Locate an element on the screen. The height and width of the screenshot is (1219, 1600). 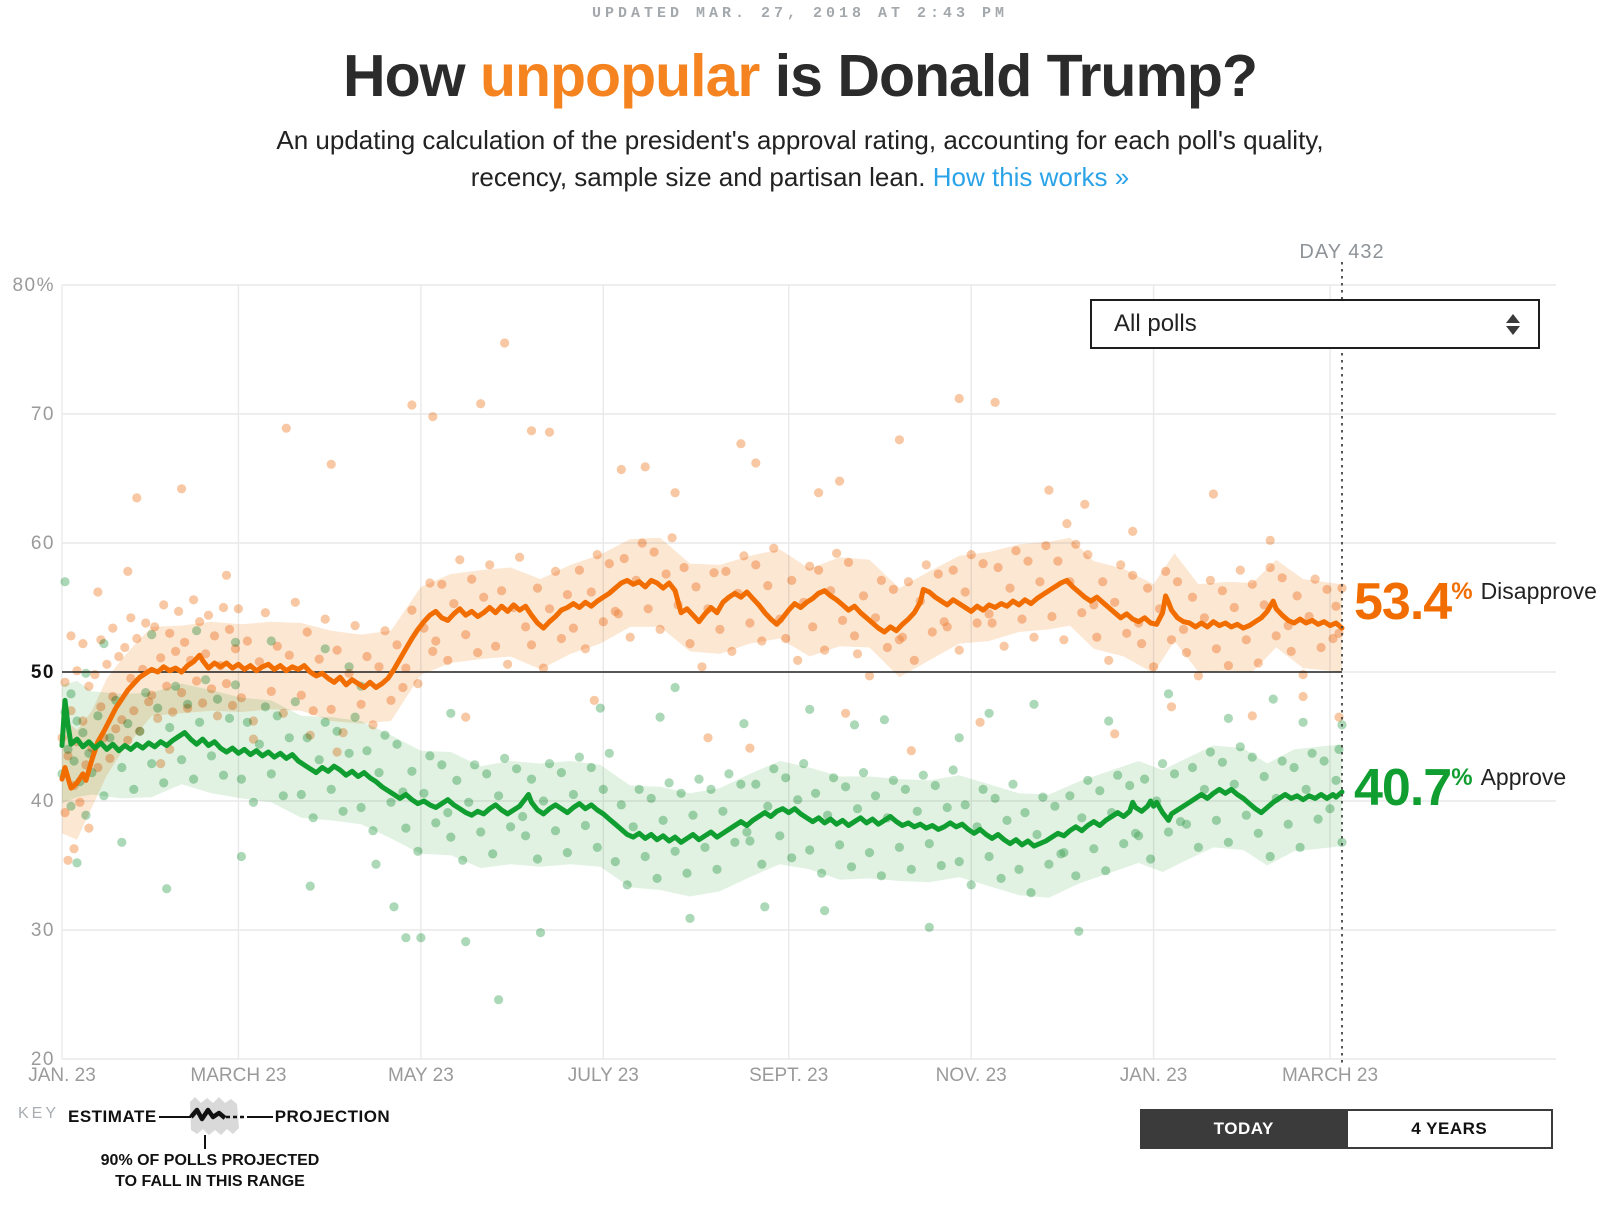
key-estimate-label: ESTIMATE is located at coordinates (112, 1116).